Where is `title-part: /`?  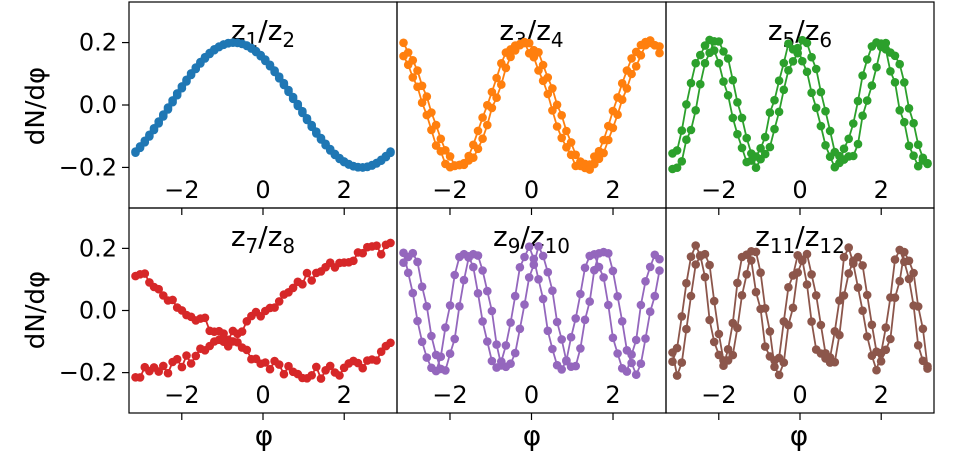 title-part: / is located at coordinates (263, 30).